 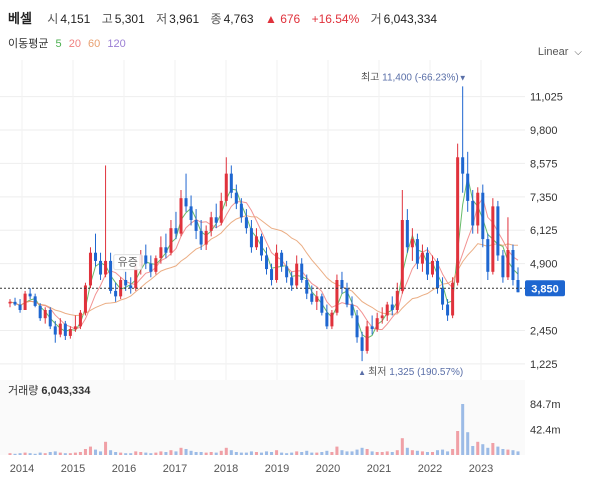 What do you see at coordinates (553, 52) in the screenshot?
I see `scale-label: Linear` at bounding box center [553, 52].